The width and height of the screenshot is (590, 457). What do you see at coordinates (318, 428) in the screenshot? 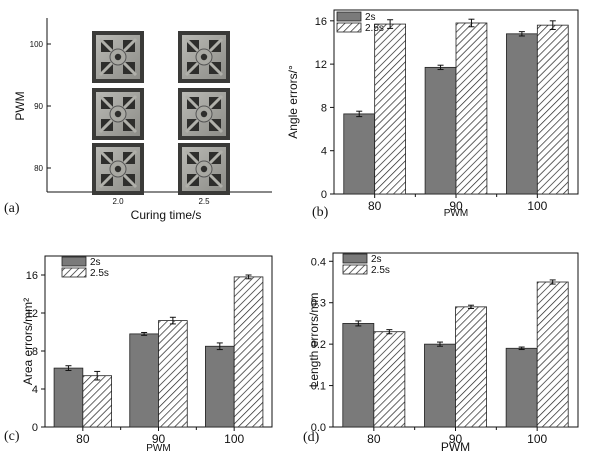
I see `y-tick-label: 0.0` at bounding box center [318, 428].